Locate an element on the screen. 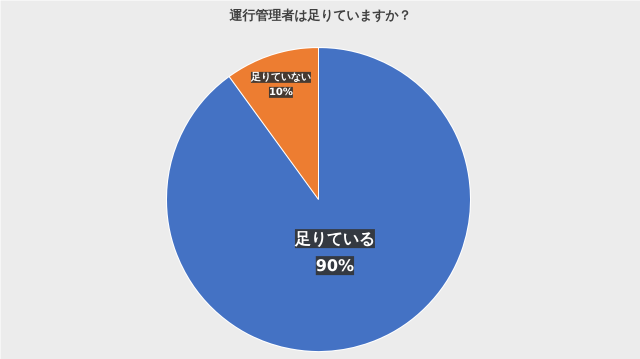 This screenshot has height=359, width=640. data-label: 90% is located at coordinates (335, 266).